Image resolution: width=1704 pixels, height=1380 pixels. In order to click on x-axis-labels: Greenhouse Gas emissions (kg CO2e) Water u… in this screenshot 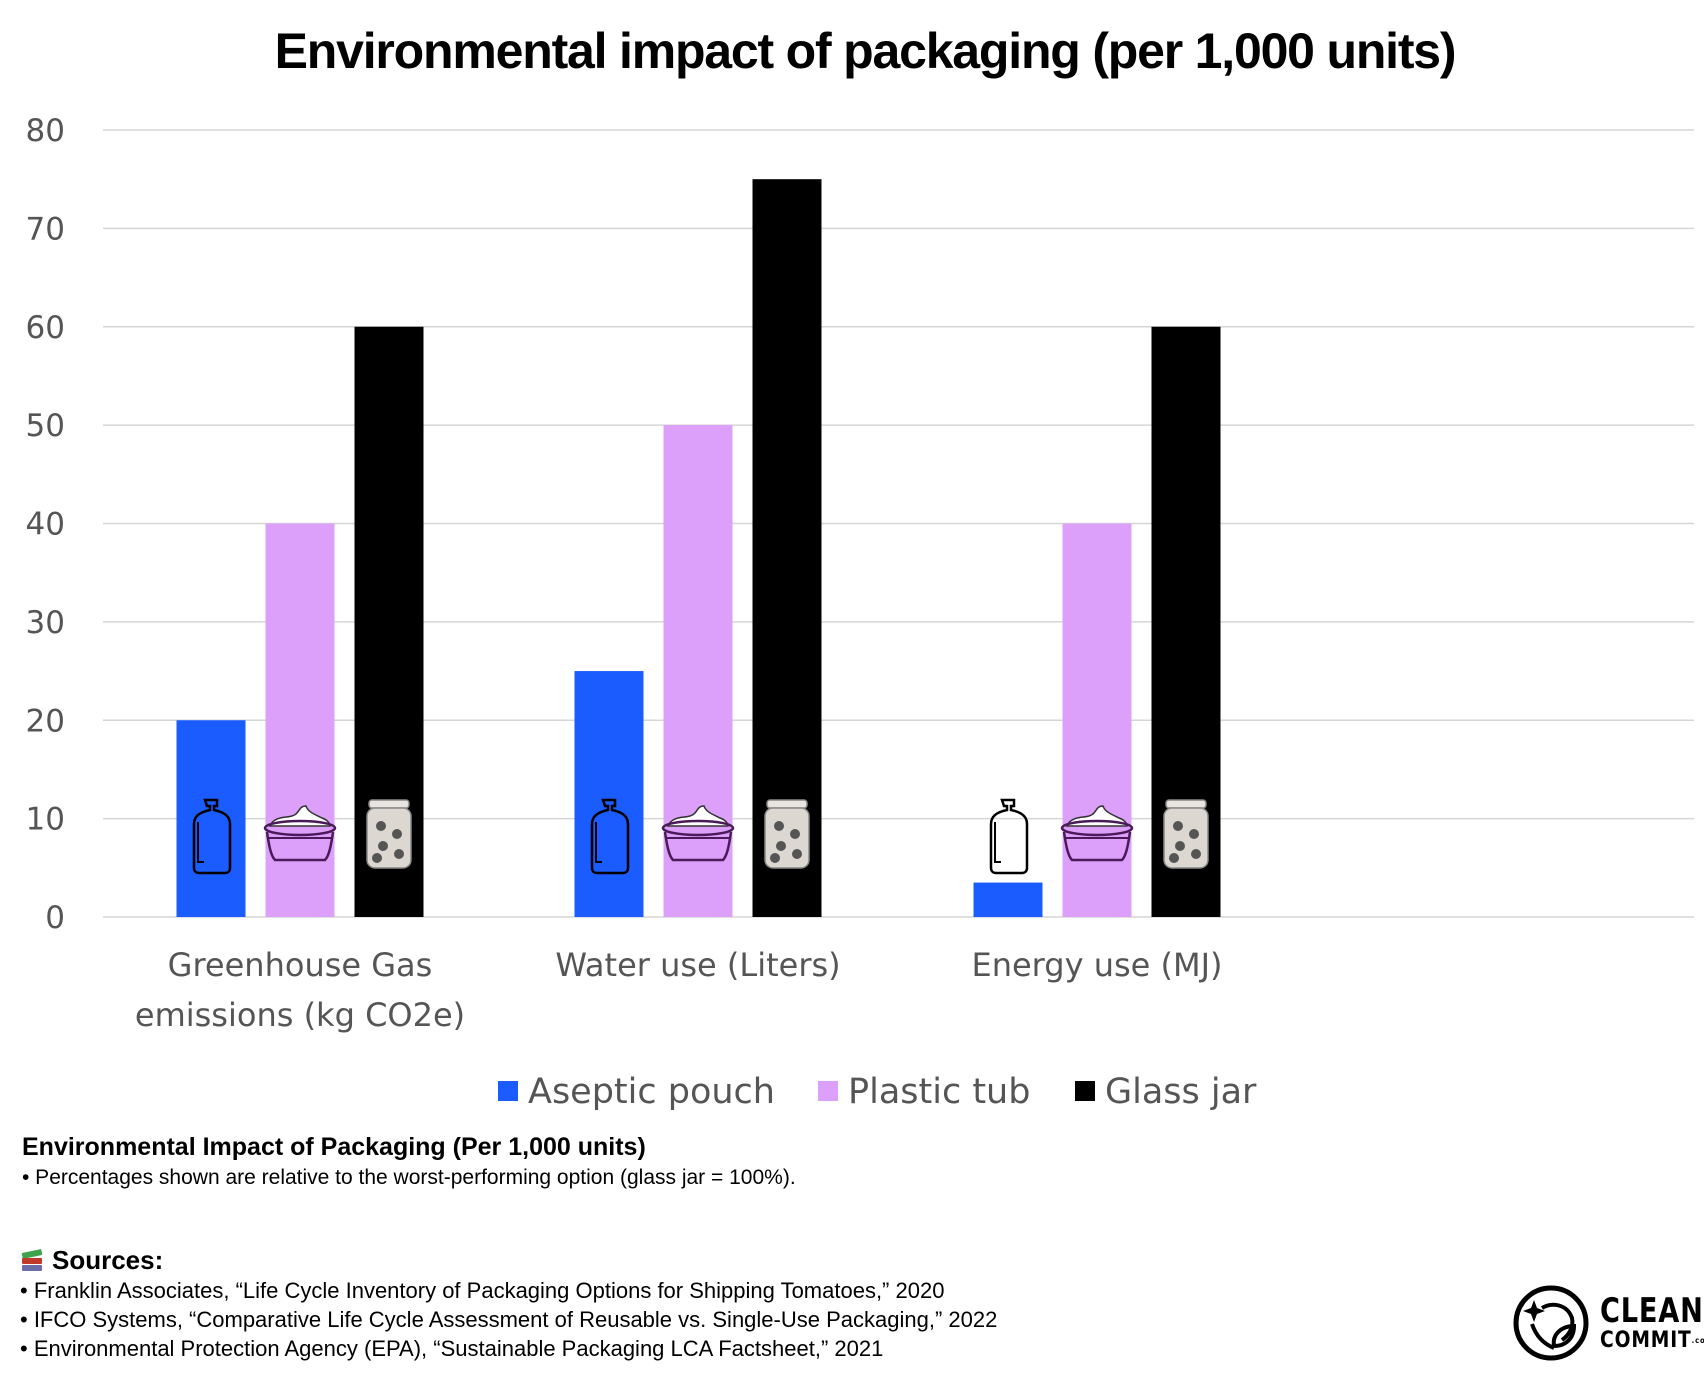, I will do `click(679, 990)`.